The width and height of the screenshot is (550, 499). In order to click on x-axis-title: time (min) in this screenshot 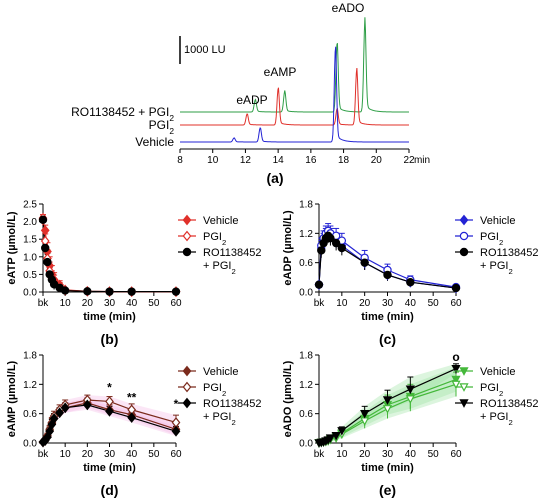, I will do `click(387, 468)`.